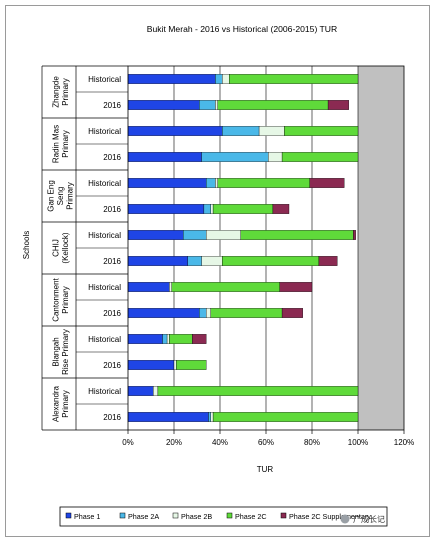 This screenshot has width=435, height=541. I want to click on x-tick-label: 60%, so click(266, 442).